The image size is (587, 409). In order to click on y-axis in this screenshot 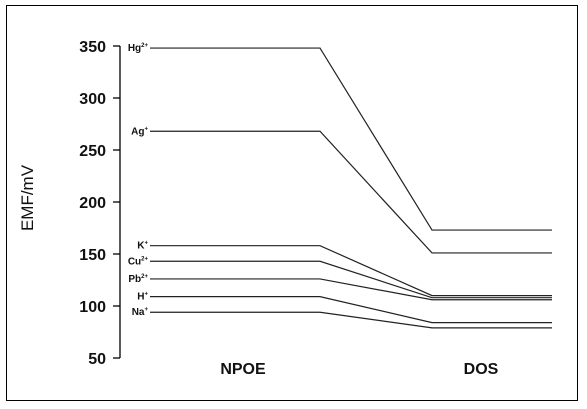, I will do `click(117, 202)`.